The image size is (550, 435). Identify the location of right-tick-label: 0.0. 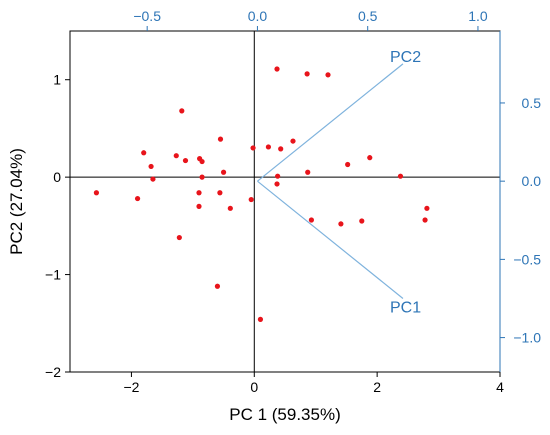
(532, 181).